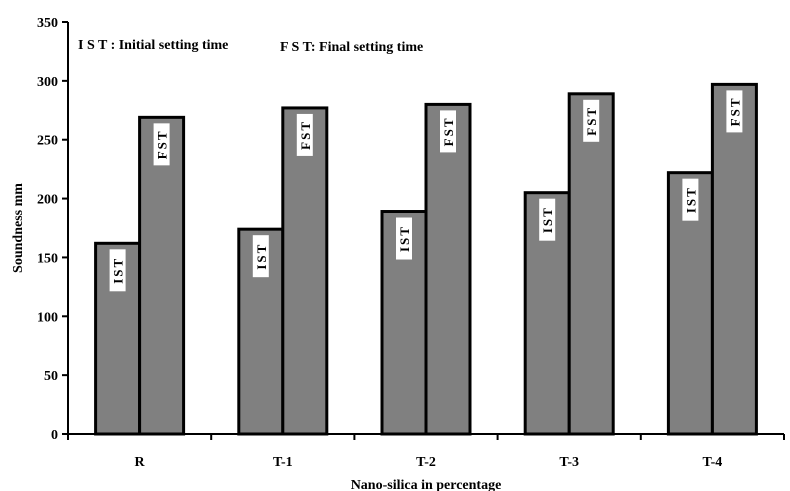 Image resolution: width=790 pixels, height=491 pixels. What do you see at coordinates (140, 462) in the screenshot?
I see `x-tick-label-r: R` at bounding box center [140, 462].